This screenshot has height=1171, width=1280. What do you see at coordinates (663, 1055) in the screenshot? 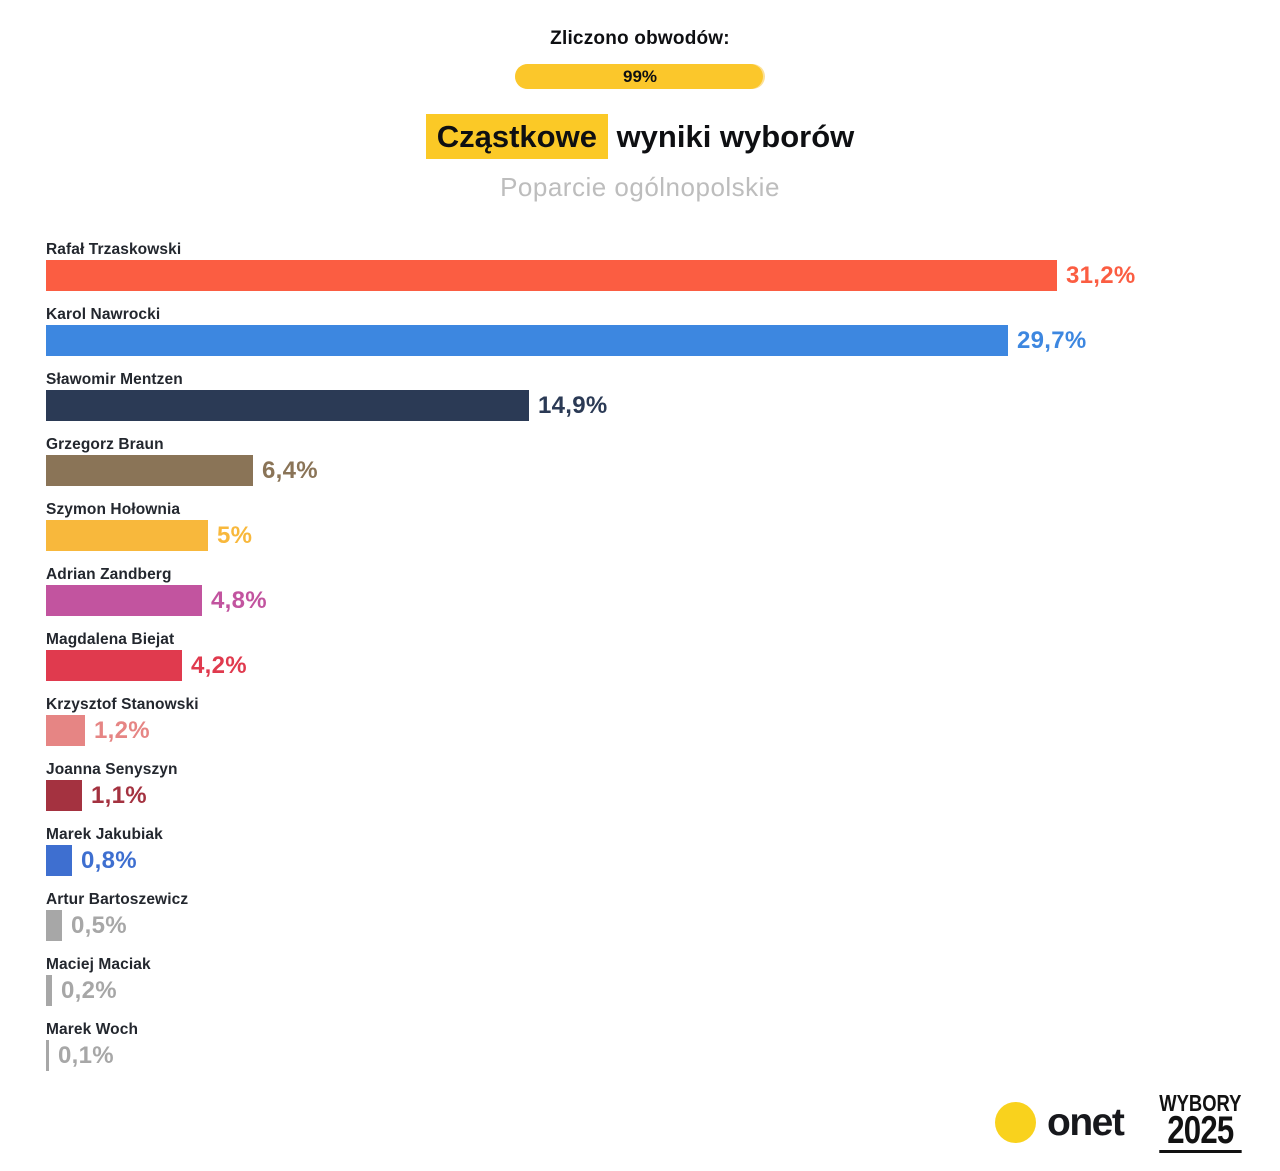
I see `bar-line: 0,1%` at bounding box center [663, 1055].